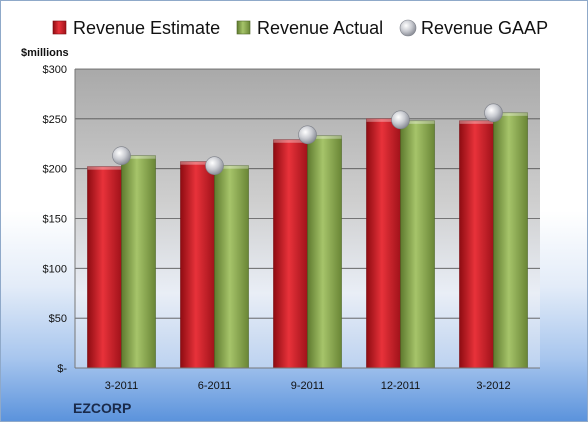  What do you see at coordinates (214, 386) in the screenshot?
I see `x-tick-label-6-2011: 6-2011` at bounding box center [214, 386].